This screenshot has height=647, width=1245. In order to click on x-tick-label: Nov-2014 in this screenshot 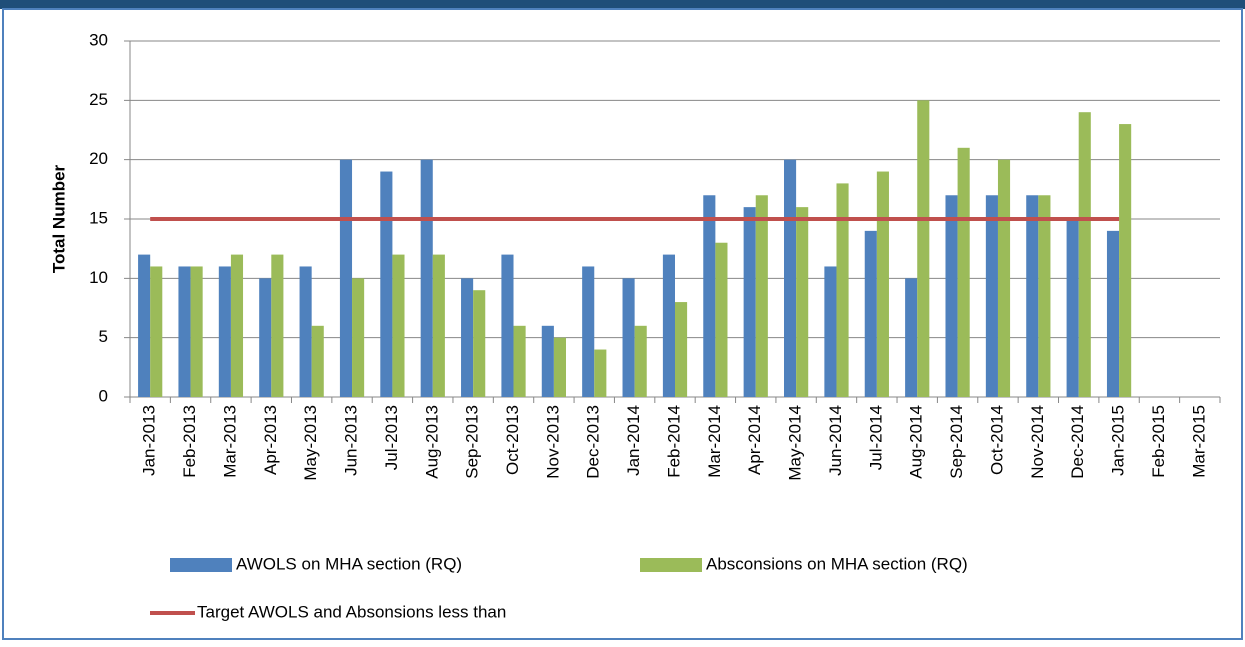, I will do `click(1037, 442)`.